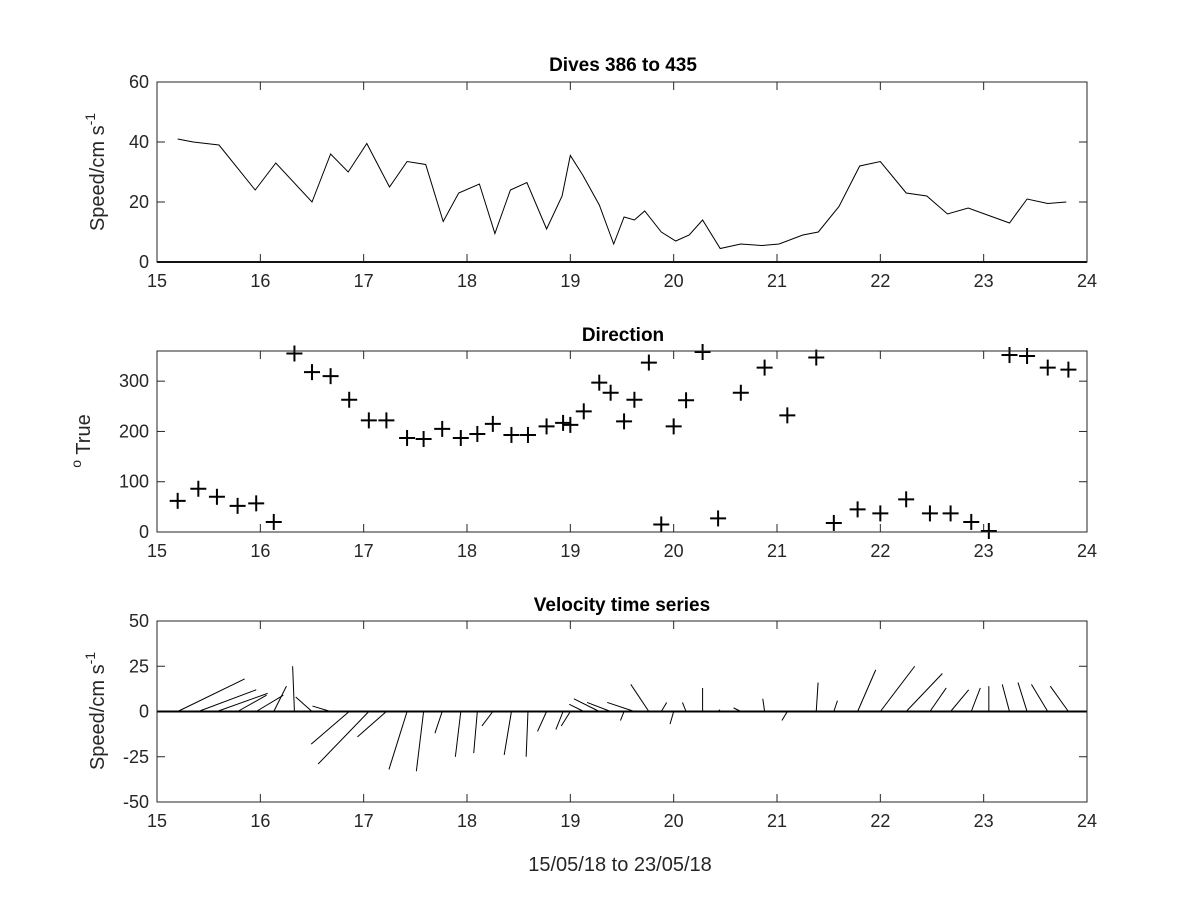 The image size is (1200, 900). What do you see at coordinates (139, 82) in the screenshot?
I see `speed-y-tick-label: 60` at bounding box center [139, 82].